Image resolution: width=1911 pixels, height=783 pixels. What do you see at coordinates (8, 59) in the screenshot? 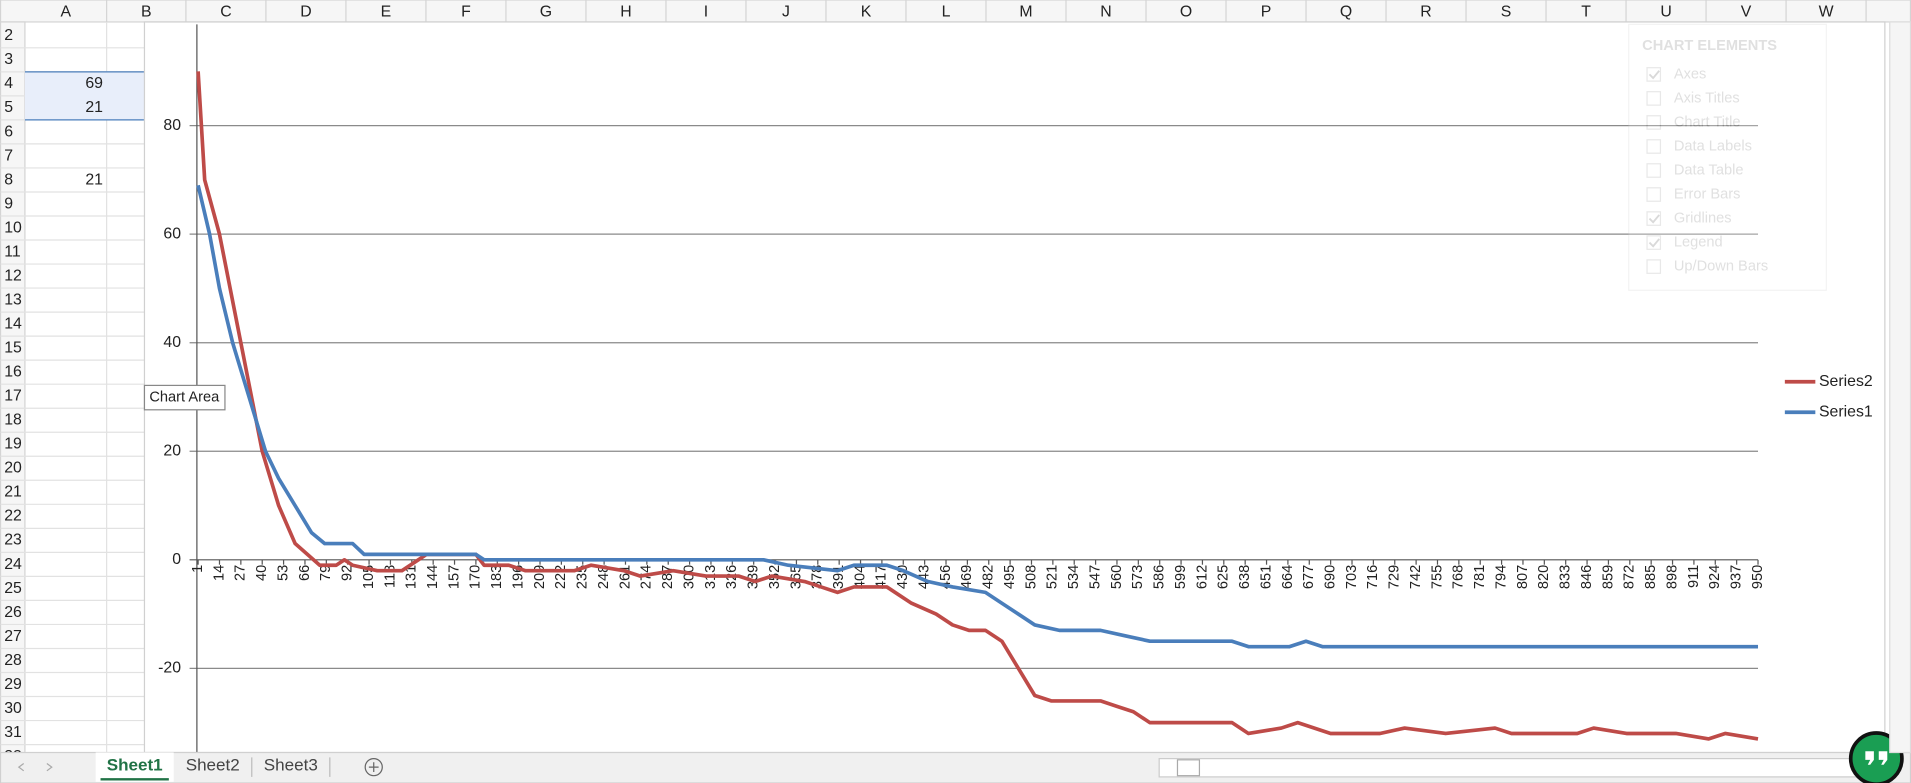
I see `row-header: 3` at bounding box center [8, 59].